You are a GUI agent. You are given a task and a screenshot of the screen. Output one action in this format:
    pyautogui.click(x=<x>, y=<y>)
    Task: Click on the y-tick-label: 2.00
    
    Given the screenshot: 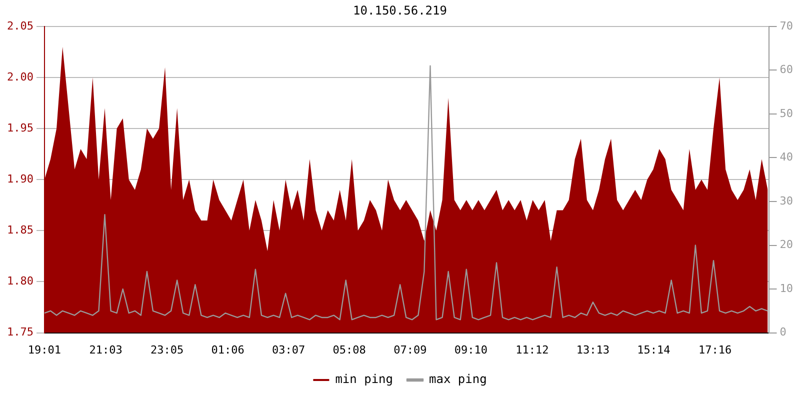 What is the action you would take?
    pyautogui.click(x=20, y=77)
    